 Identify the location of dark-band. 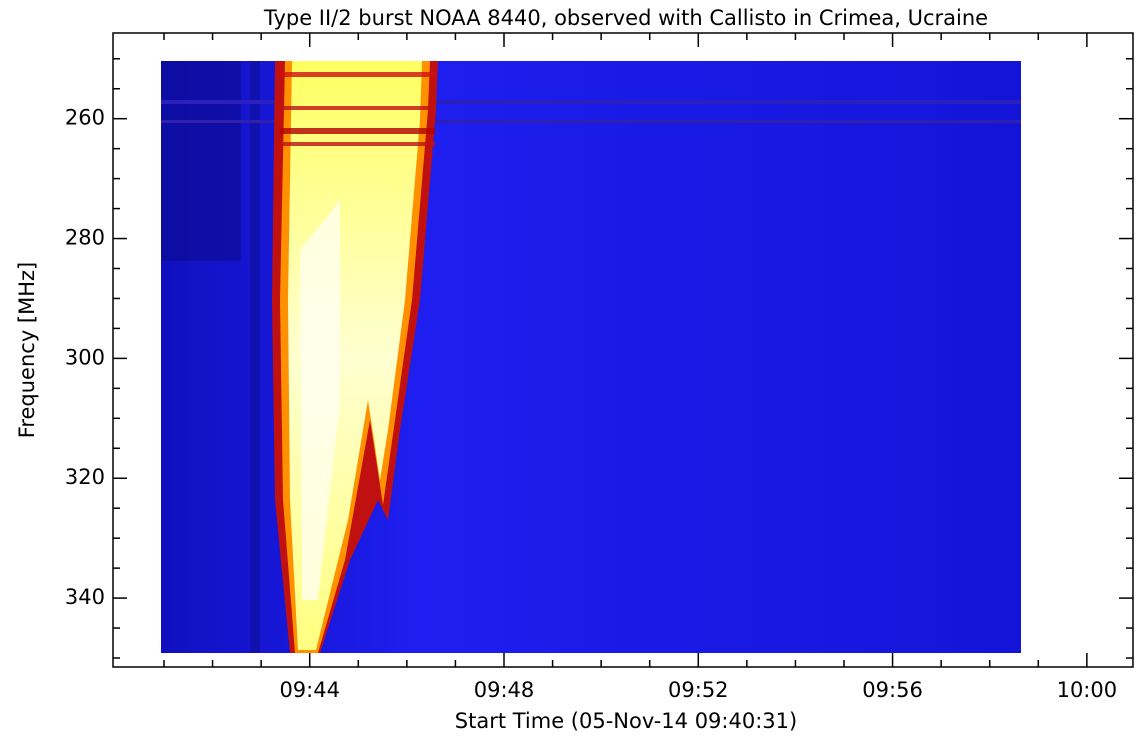
(201, 161).